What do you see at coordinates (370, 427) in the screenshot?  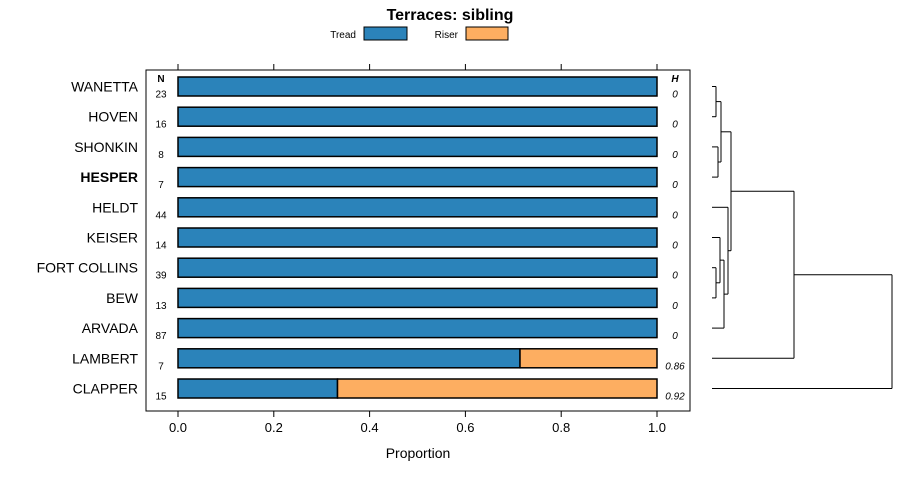 I see `x-tick-label: 0.4` at bounding box center [370, 427].